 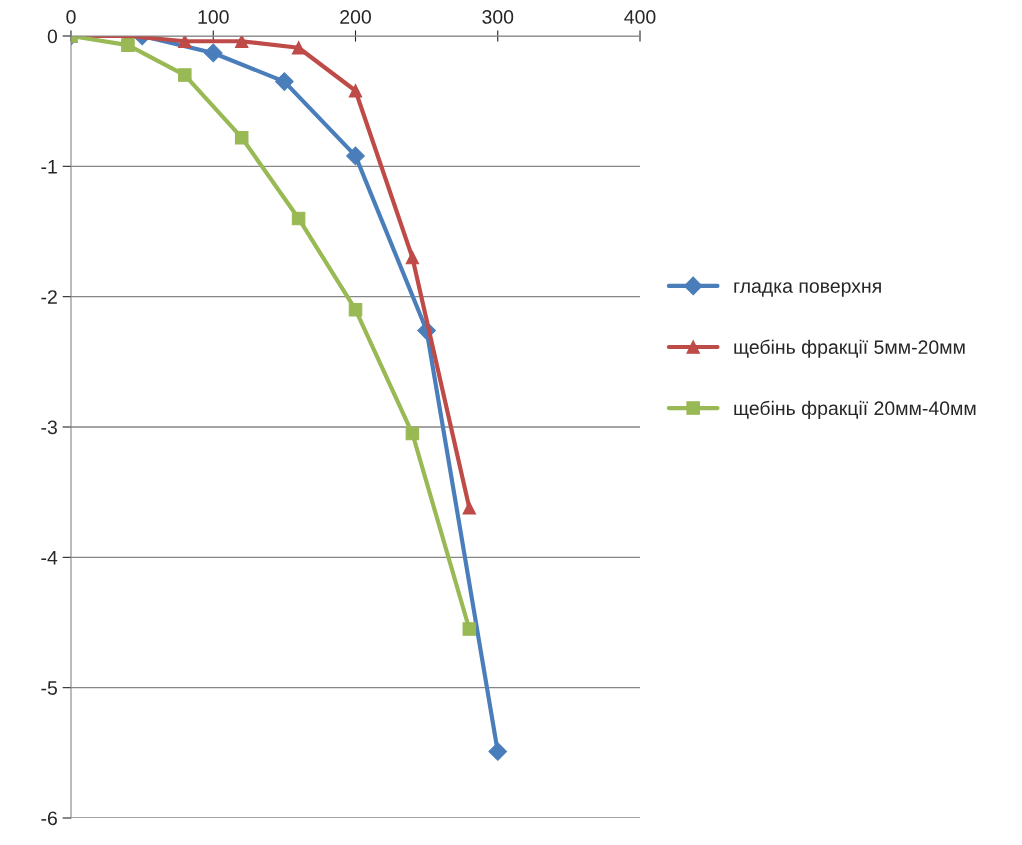 What do you see at coordinates (807, 289) in the screenshot?
I see `legend-label: гладка поверхня` at bounding box center [807, 289].